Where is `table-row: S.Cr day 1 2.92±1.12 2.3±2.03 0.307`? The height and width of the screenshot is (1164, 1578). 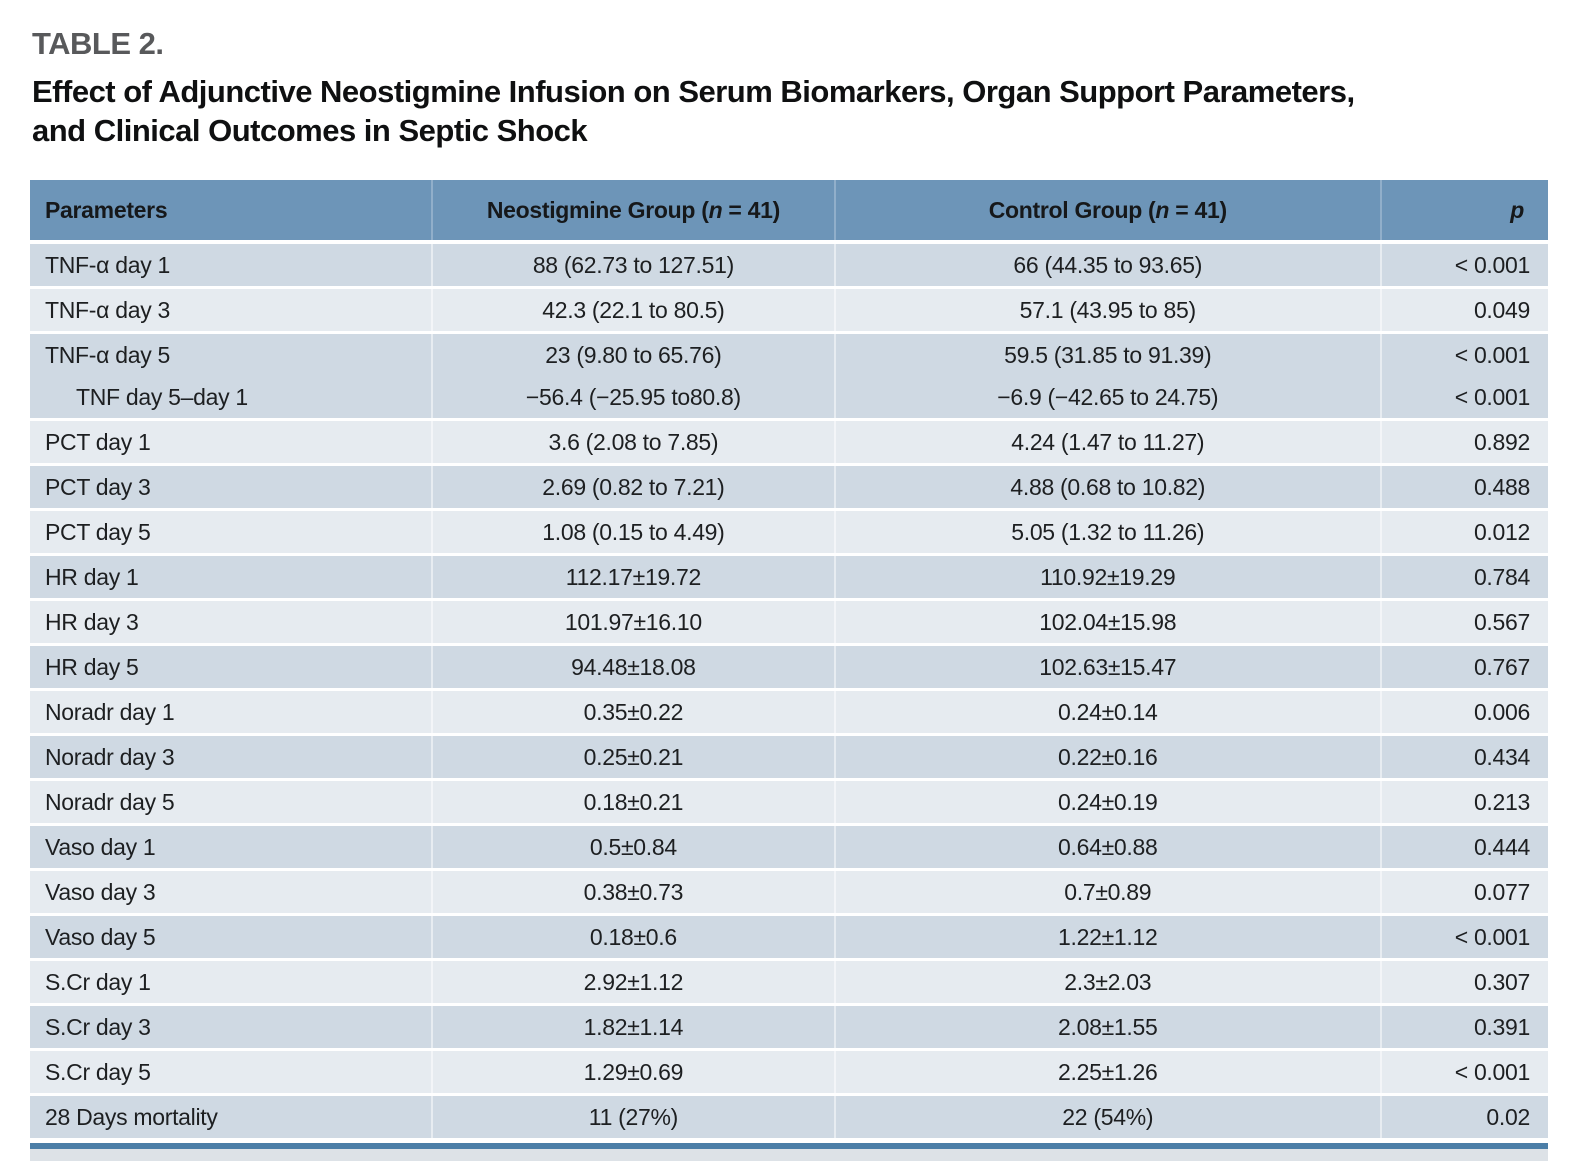 table-row: S.Cr day 1 2.92±1.12 2.3±2.03 0.307 is located at coordinates (789, 982).